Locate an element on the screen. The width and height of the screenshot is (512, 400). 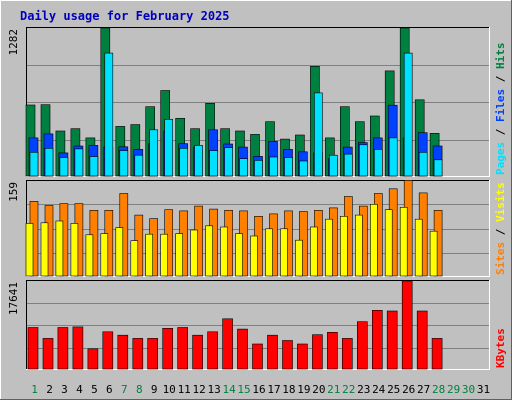
x-tick-day-20: 20 is located at coordinates (318, 389).